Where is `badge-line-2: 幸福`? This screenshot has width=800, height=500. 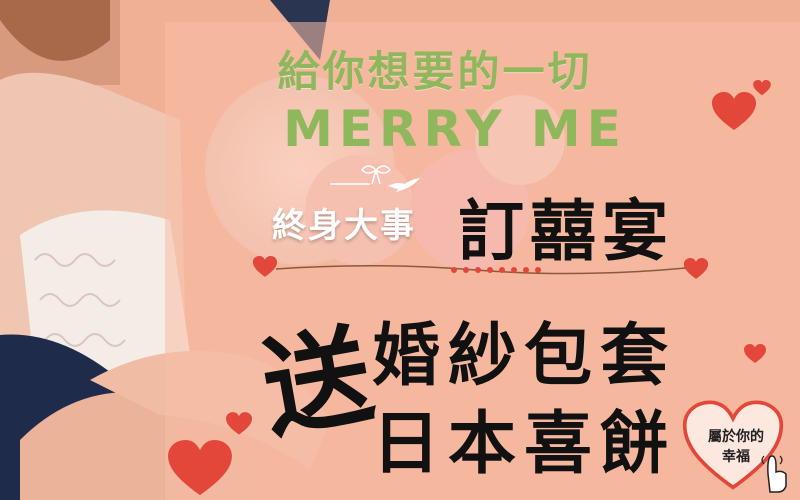
badge-line-2: 幸福 is located at coordinates (736, 457).